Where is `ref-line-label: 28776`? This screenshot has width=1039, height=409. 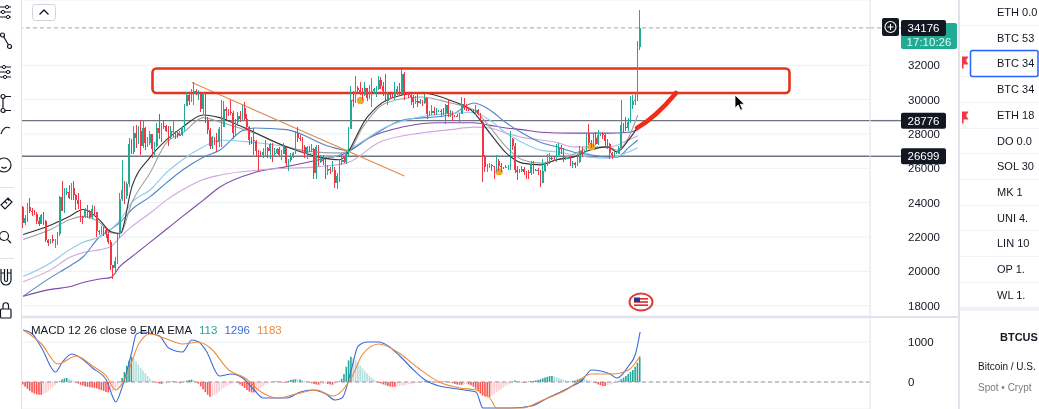 ref-line-label: 28776 is located at coordinates (923, 120).